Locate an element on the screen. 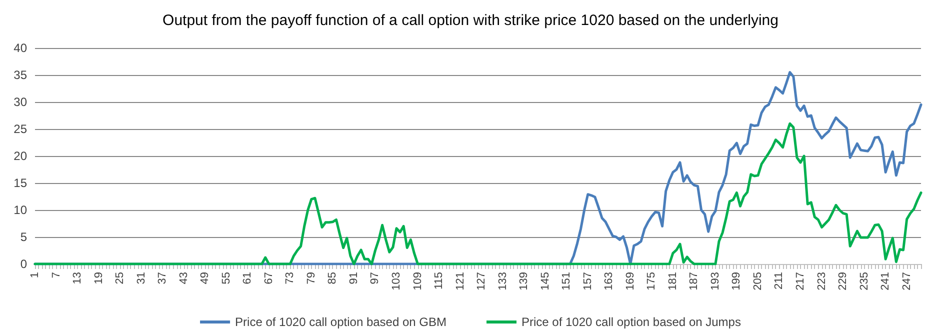  x-tick-label: 49 is located at coordinates (205, 278).